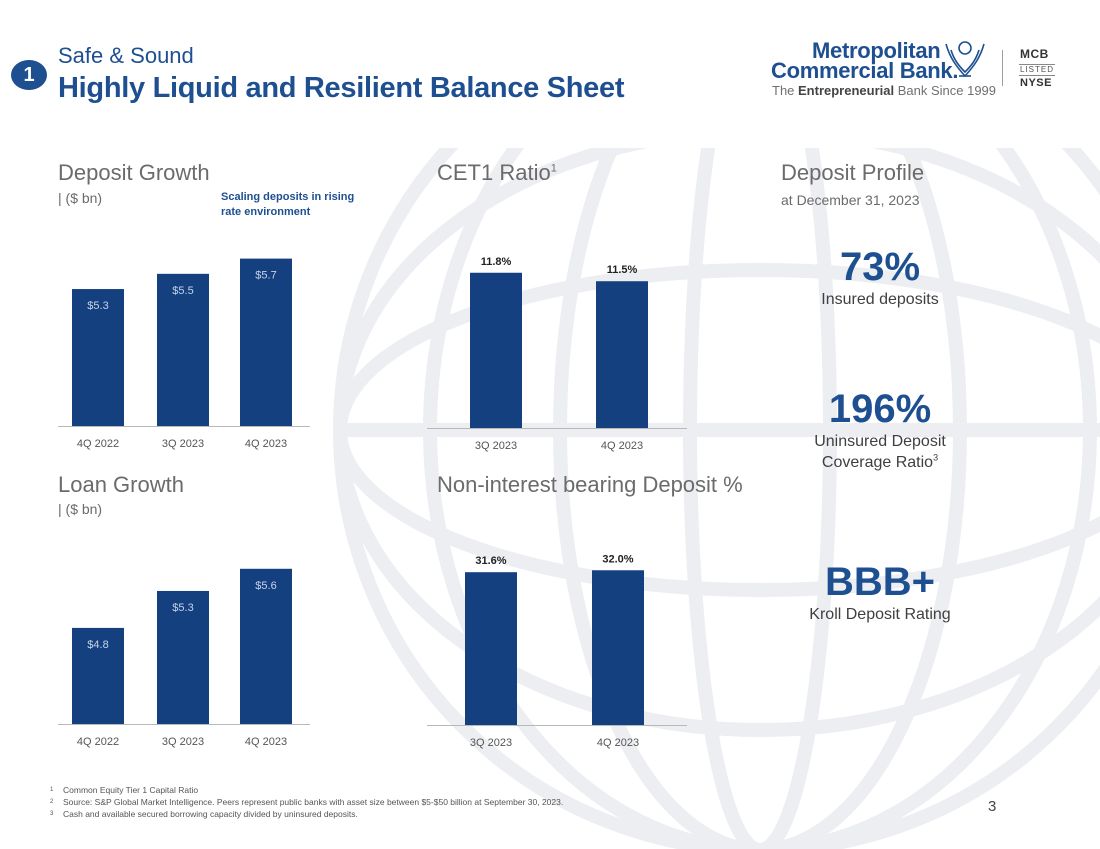  Describe the element at coordinates (265, 276) in the screenshot. I see `bar-value-label: $5.7` at that location.